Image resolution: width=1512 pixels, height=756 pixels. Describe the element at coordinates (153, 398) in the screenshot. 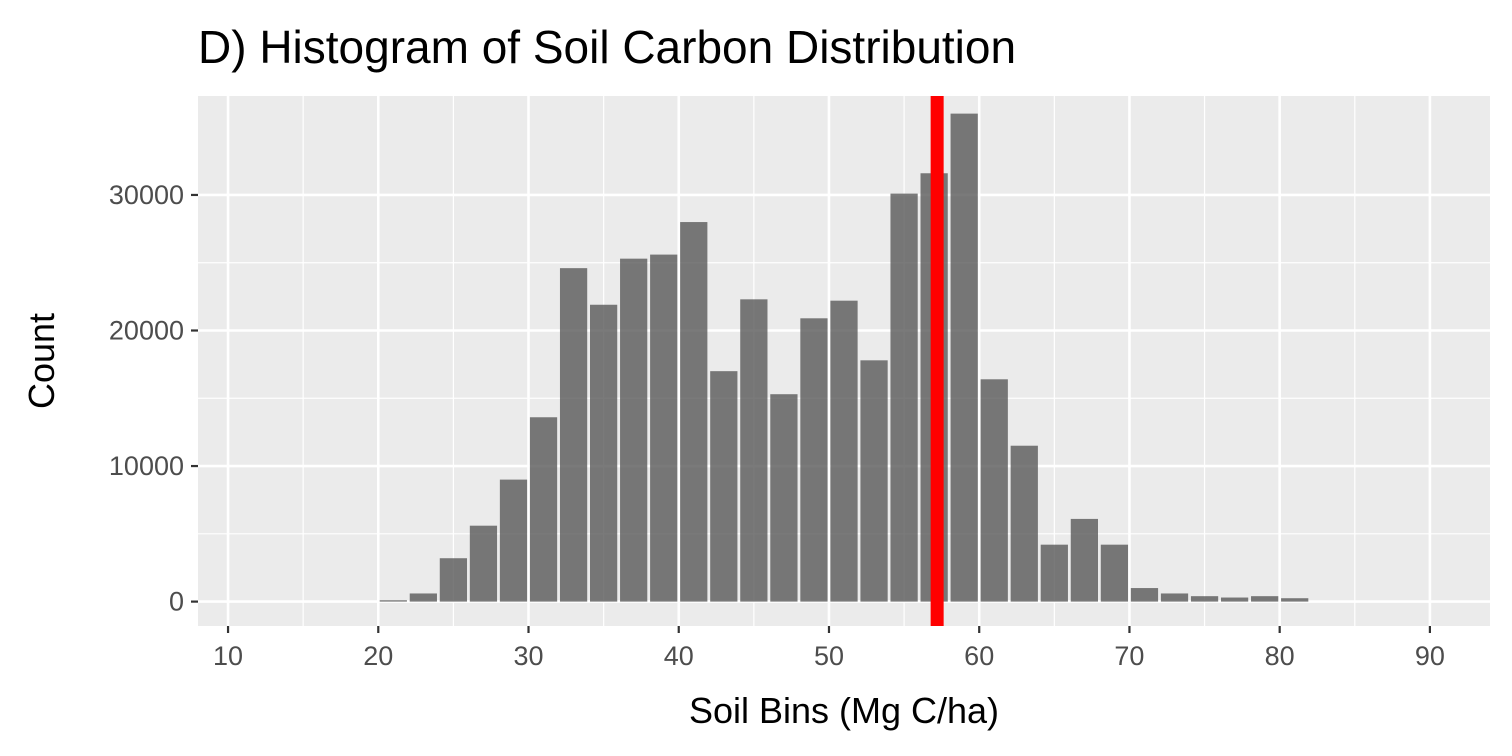

I see `y-axis-ticks: 0 10000 20000 30000` at that location.